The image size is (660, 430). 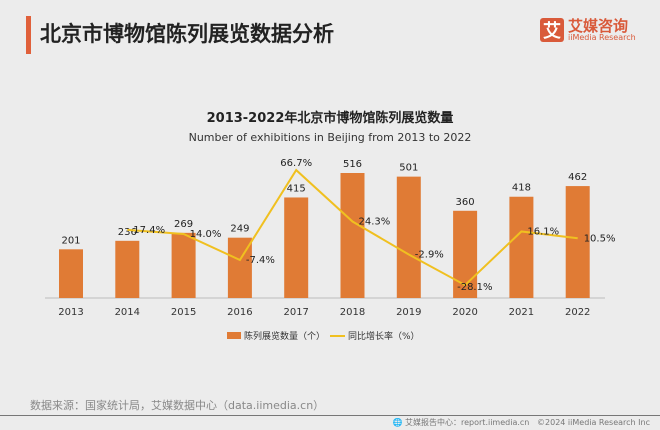 I want to click on line-label: -28.1%, so click(x=474, y=287).